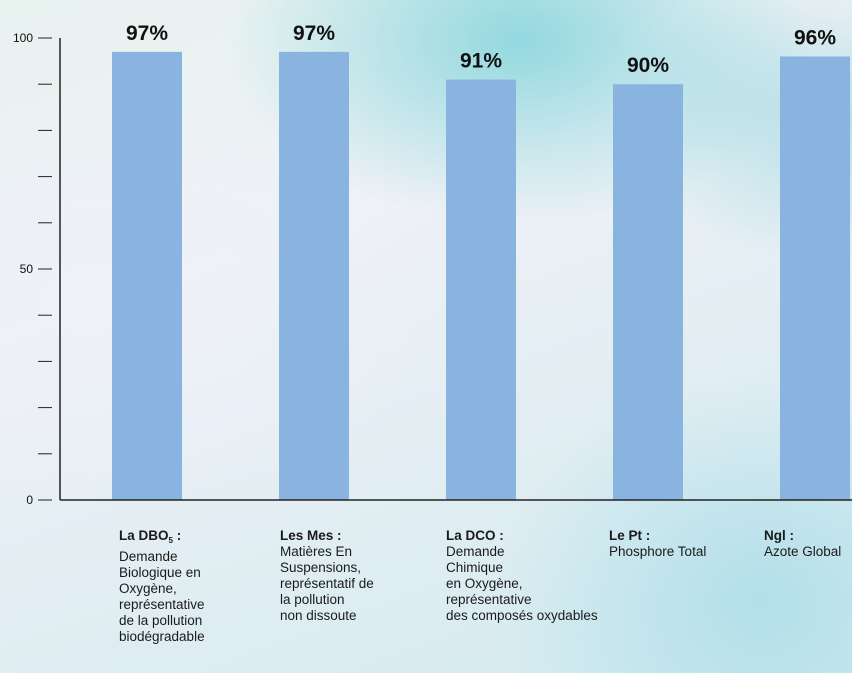 Image resolution: width=852 pixels, height=673 pixels. What do you see at coordinates (148, 588) in the screenshot?
I see `category-description-line: Oxygène,` at bounding box center [148, 588].